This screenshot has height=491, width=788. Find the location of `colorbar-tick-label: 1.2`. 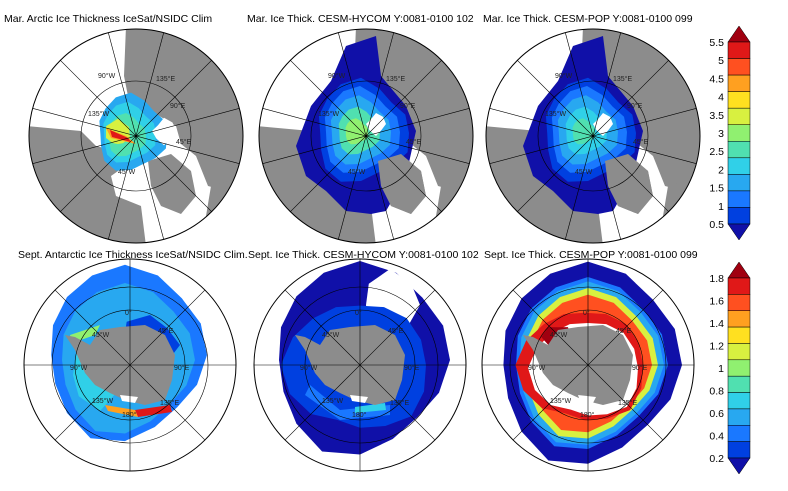

colorbar-tick-label: 1.2 is located at coordinates (716, 347).